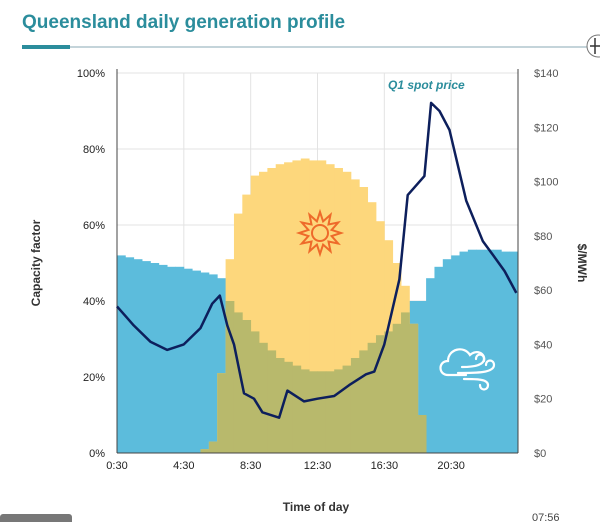  I want to click on x-tick-label: 20:30, so click(451, 466).